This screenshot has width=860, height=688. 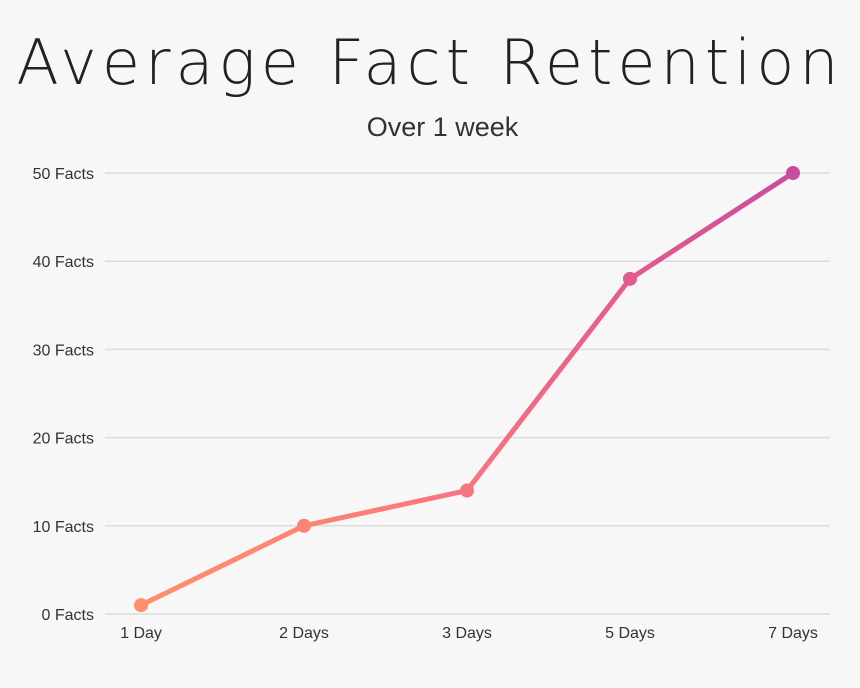 What do you see at coordinates (63, 262) in the screenshot?
I see `y-tick-label: 40 Facts` at bounding box center [63, 262].